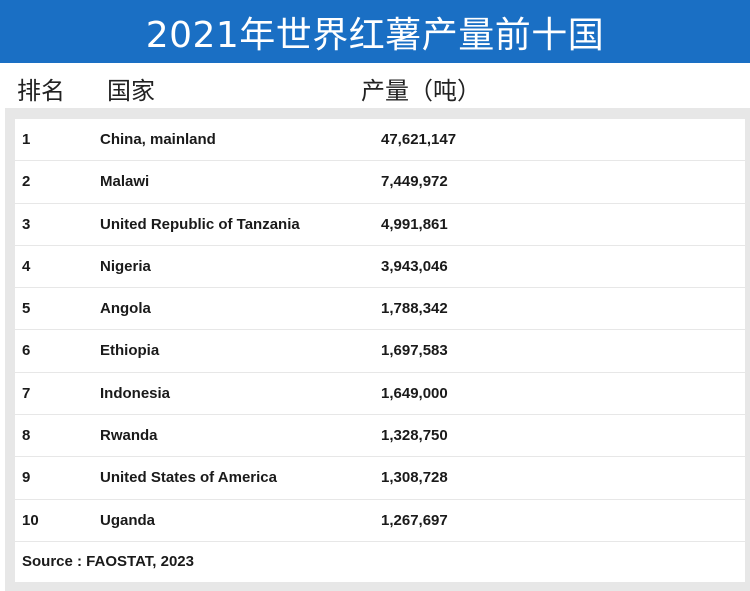  I want to click on rank-cell: 7, so click(26, 393).